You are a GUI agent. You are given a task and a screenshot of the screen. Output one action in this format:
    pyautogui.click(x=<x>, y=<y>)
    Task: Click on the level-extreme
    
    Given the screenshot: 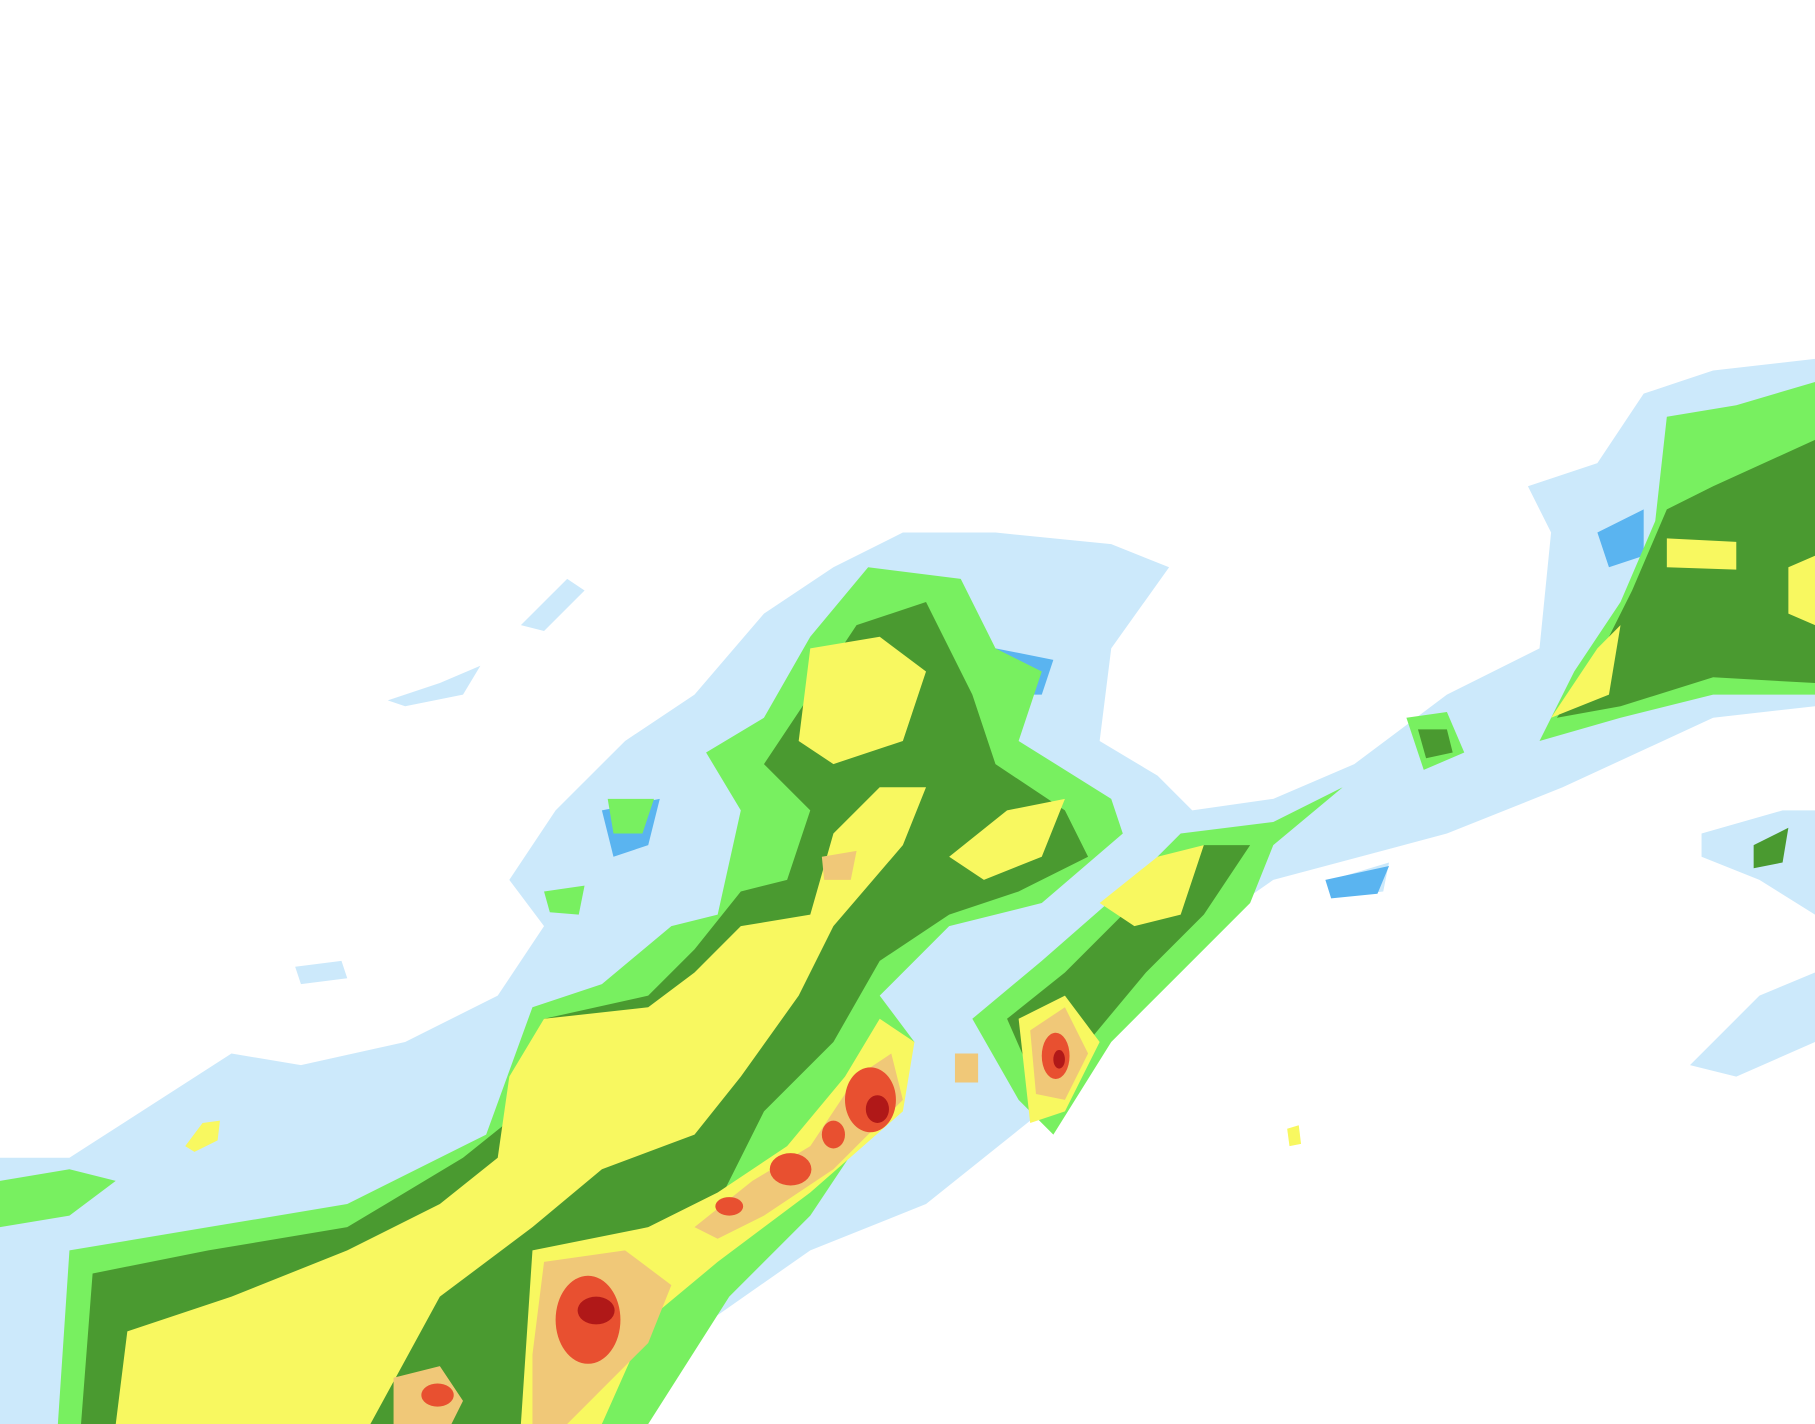 What is the action you would take?
    pyautogui.click(x=821, y=1187)
    